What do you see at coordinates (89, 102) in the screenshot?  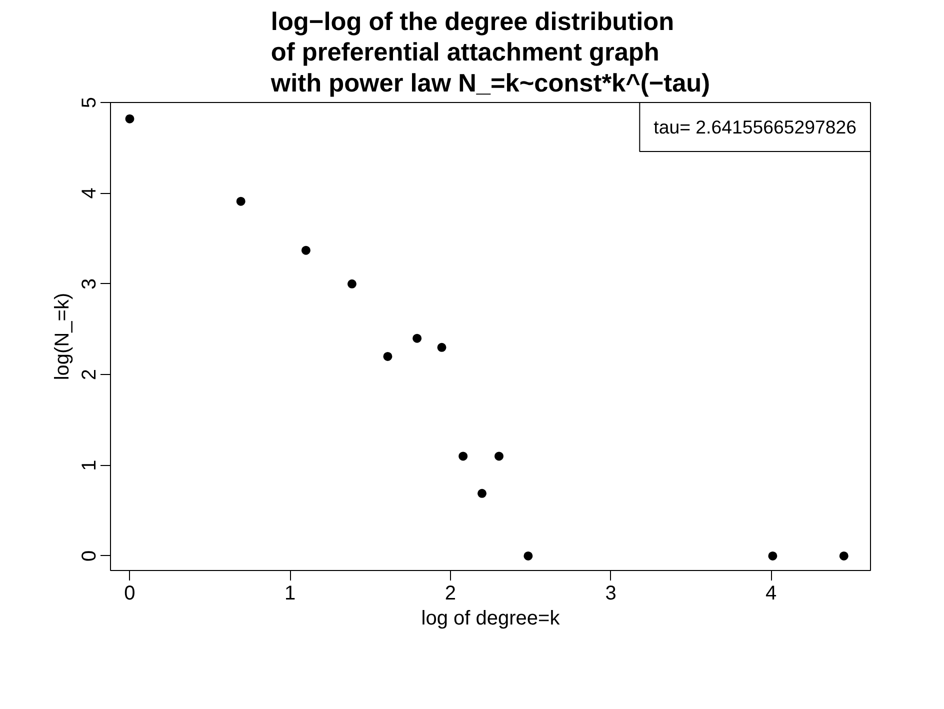 I see `y-tick-label: 5` at bounding box center [89, 102].